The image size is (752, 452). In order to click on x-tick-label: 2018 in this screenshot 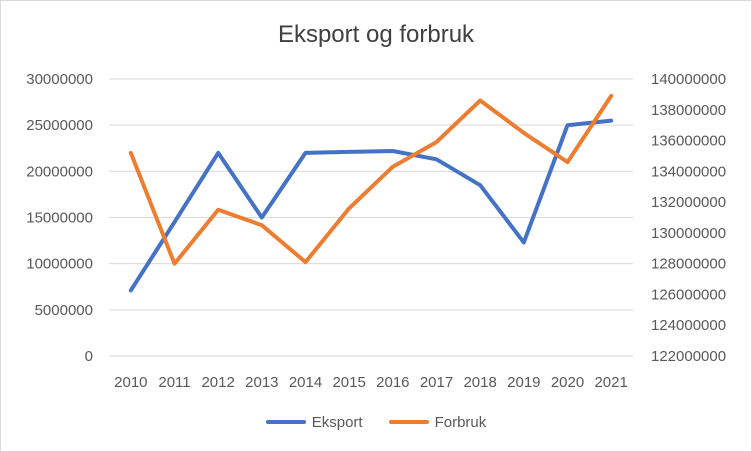, I will do `click(479, 382)`.